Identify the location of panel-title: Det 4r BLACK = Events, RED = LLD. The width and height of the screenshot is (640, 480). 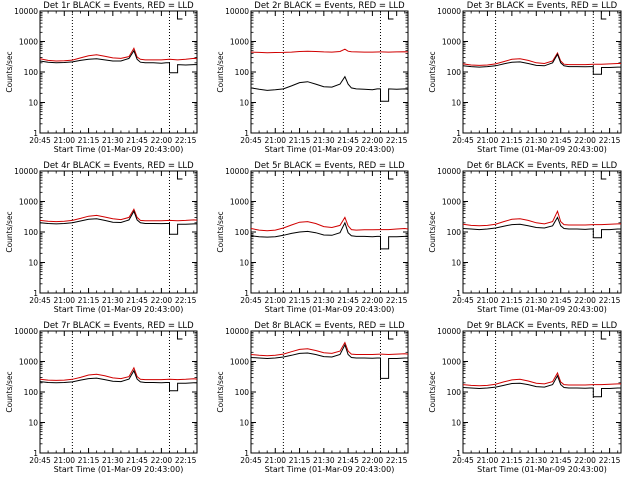
(118, 166).